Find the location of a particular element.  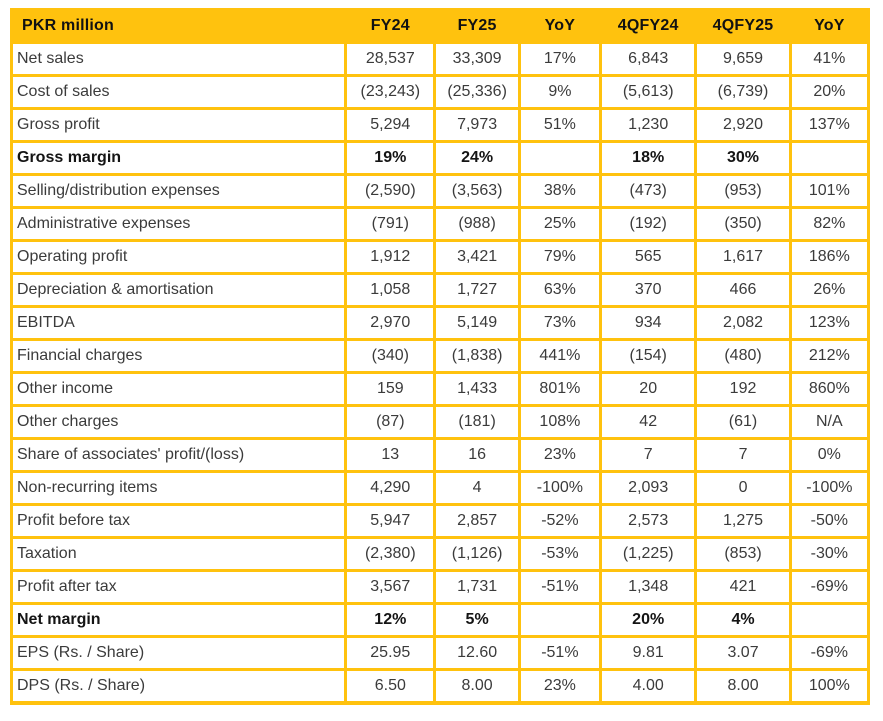

cell-value: 137% is located at coordinates (829, 125).